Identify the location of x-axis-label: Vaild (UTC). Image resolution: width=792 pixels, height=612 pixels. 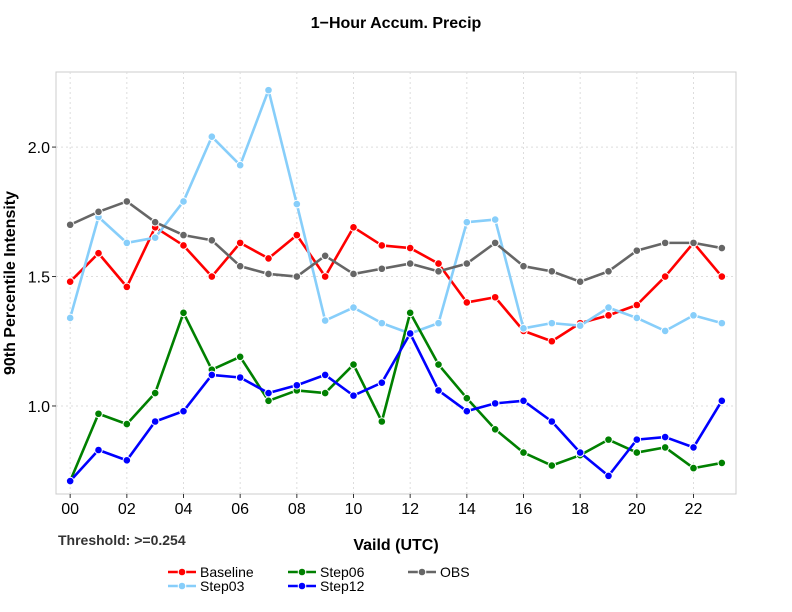
(395, 545).